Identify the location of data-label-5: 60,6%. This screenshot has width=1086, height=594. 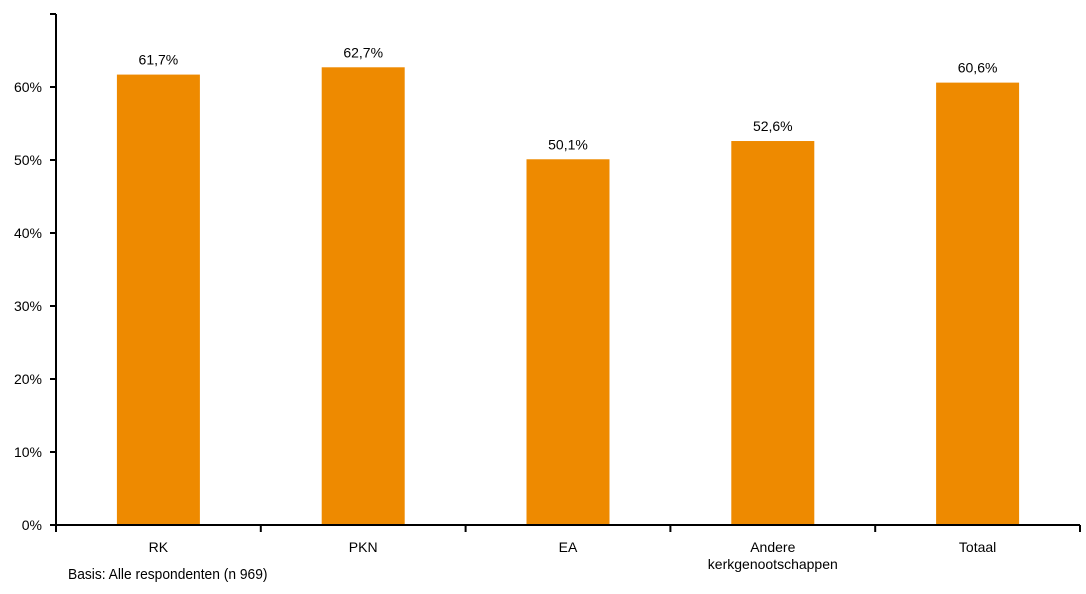
(978, 68).